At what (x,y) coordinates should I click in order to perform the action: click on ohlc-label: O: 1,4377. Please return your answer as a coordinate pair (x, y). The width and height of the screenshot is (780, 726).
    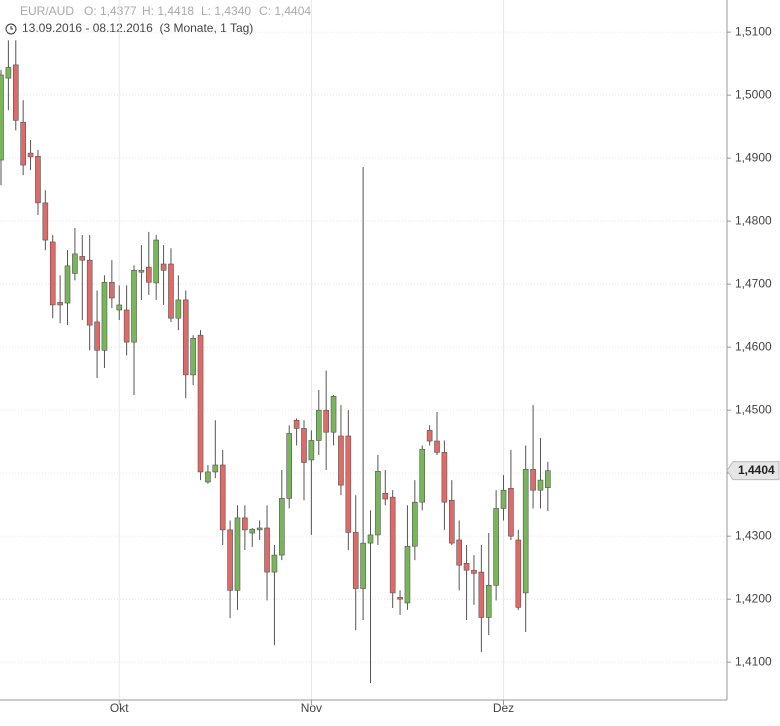
    Looking at the image, I should click on (110, 11).